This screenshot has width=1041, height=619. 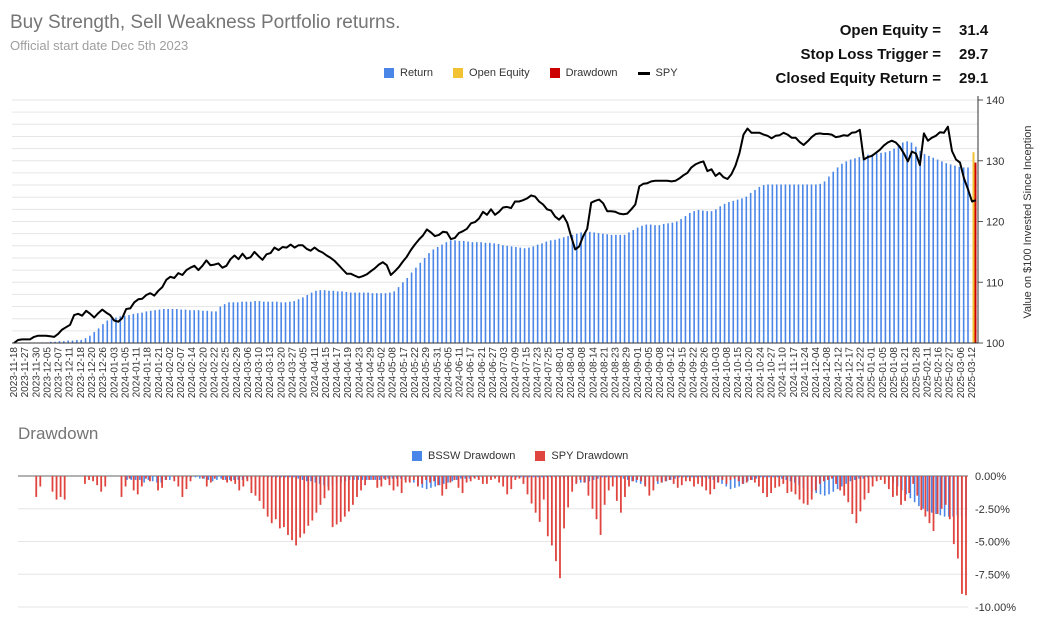 What do you see at coordinates (491, 73) in the screenshot?
I see `legend-item-open-equity: Open Equity` at bounding box center [491, 73].